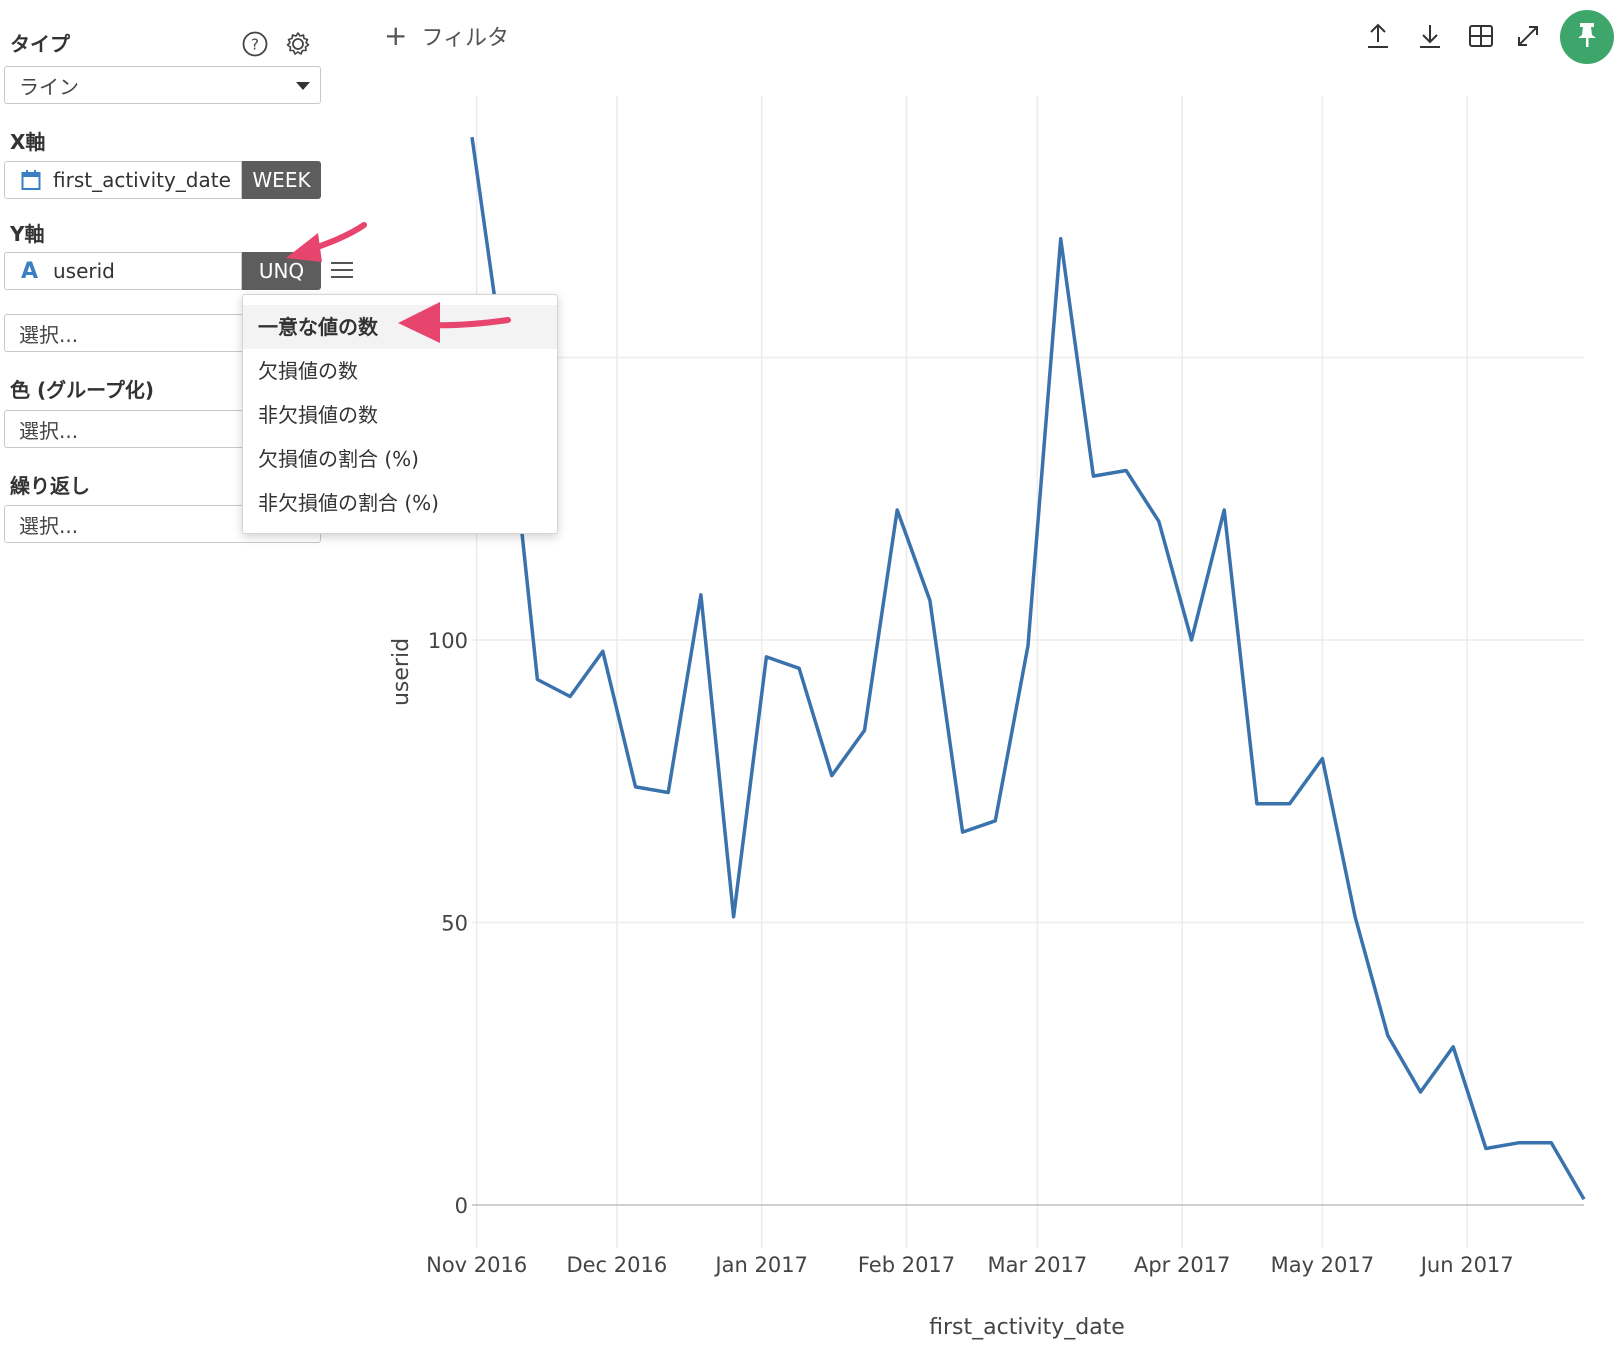  I want to click on y-agg-button: UNQ, so click(281, 271).